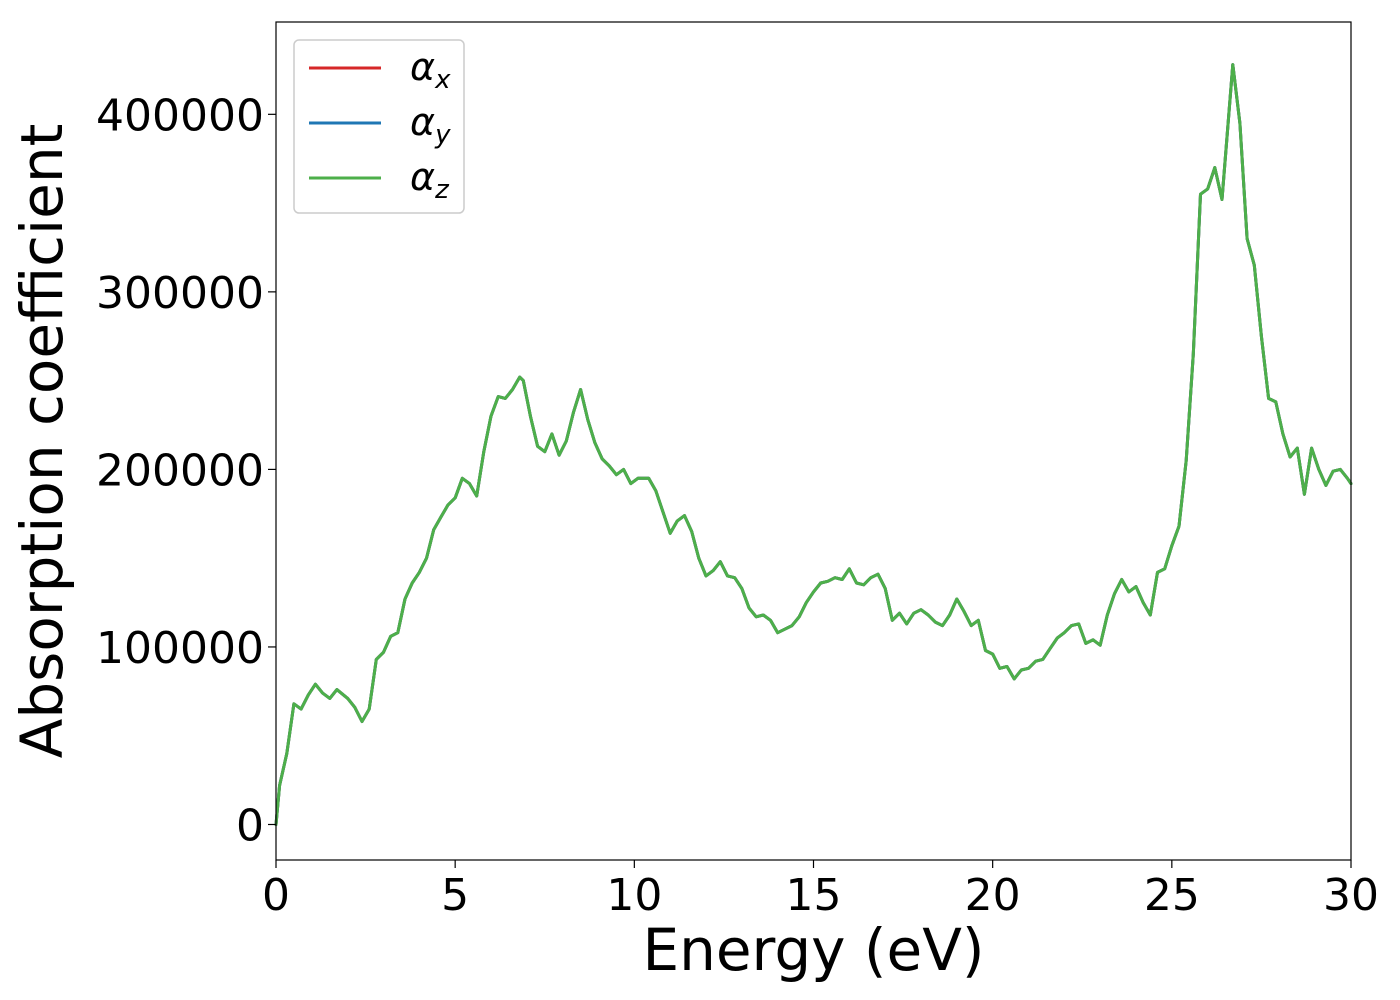  Describe the element at coordinates (1172, 895) in the screenshot. I see `x-tick-label: 25` at that location.